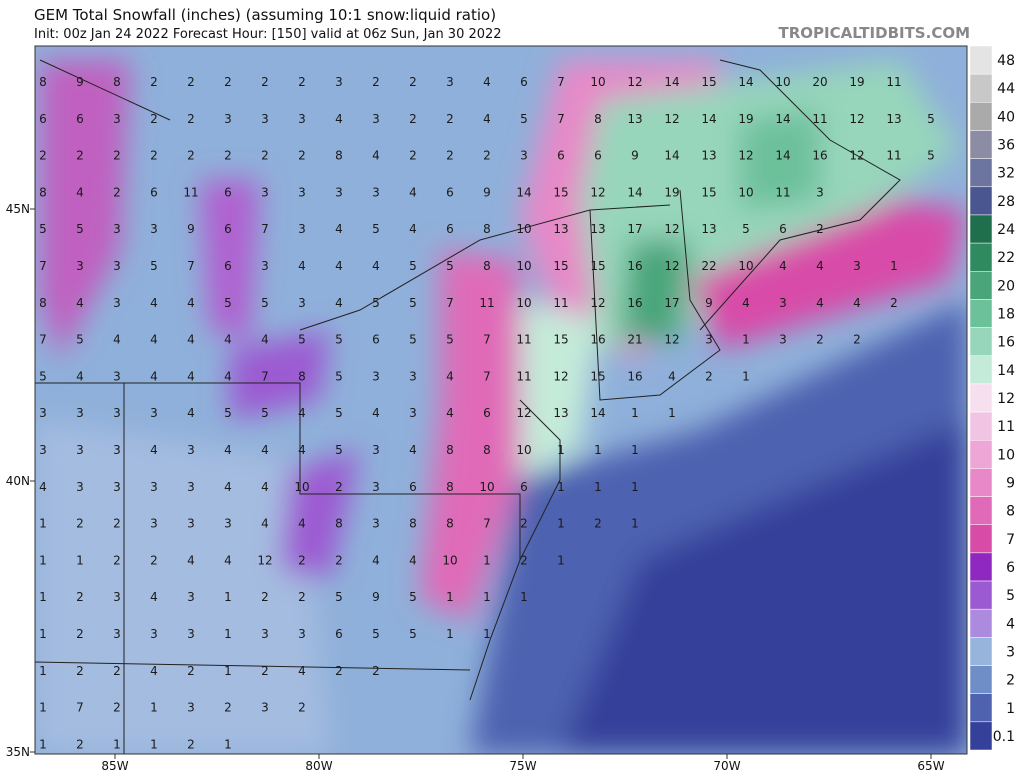 This screenshot has width=1024, height=772. What do you see at coordinates (634, 340) in the screenshot?
I see `snow-value: 21` at bounding box center [634, 340].